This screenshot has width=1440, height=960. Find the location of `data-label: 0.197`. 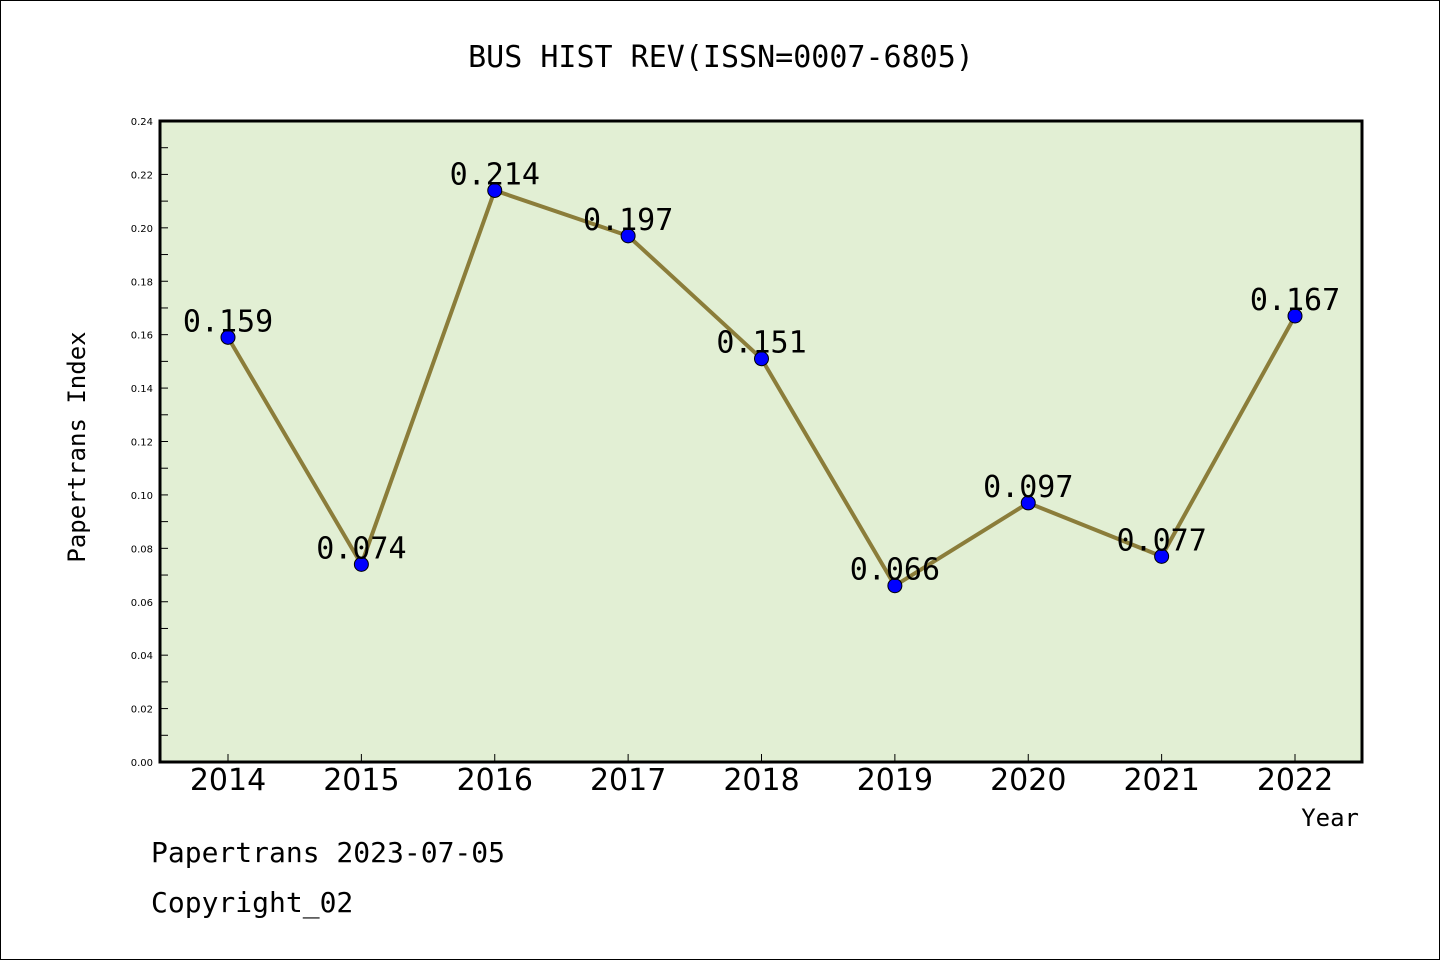

data-label: 0.197 is located at coordinates (628, 220).